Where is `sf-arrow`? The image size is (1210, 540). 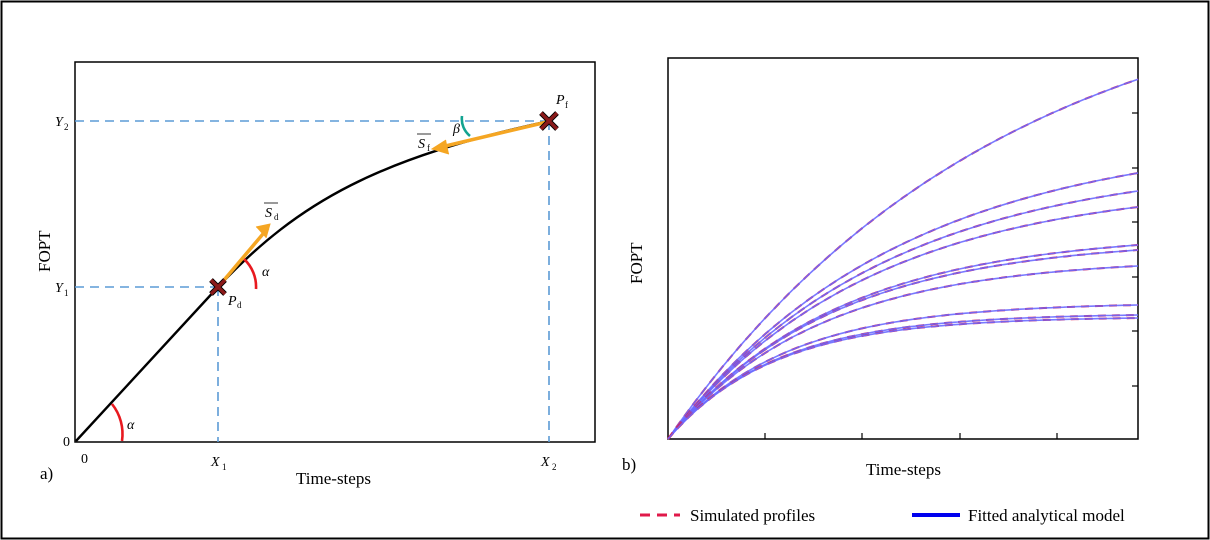 sf-arrow is located at coordinates (492, 135).